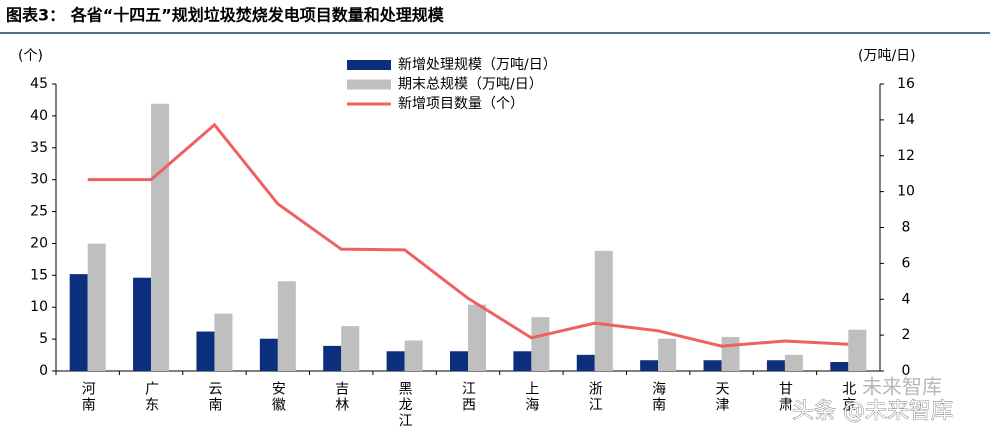  Describe the element at coordinates (595, 397) in the screenshot. I see `x-tick-label: 浙江` at that location.